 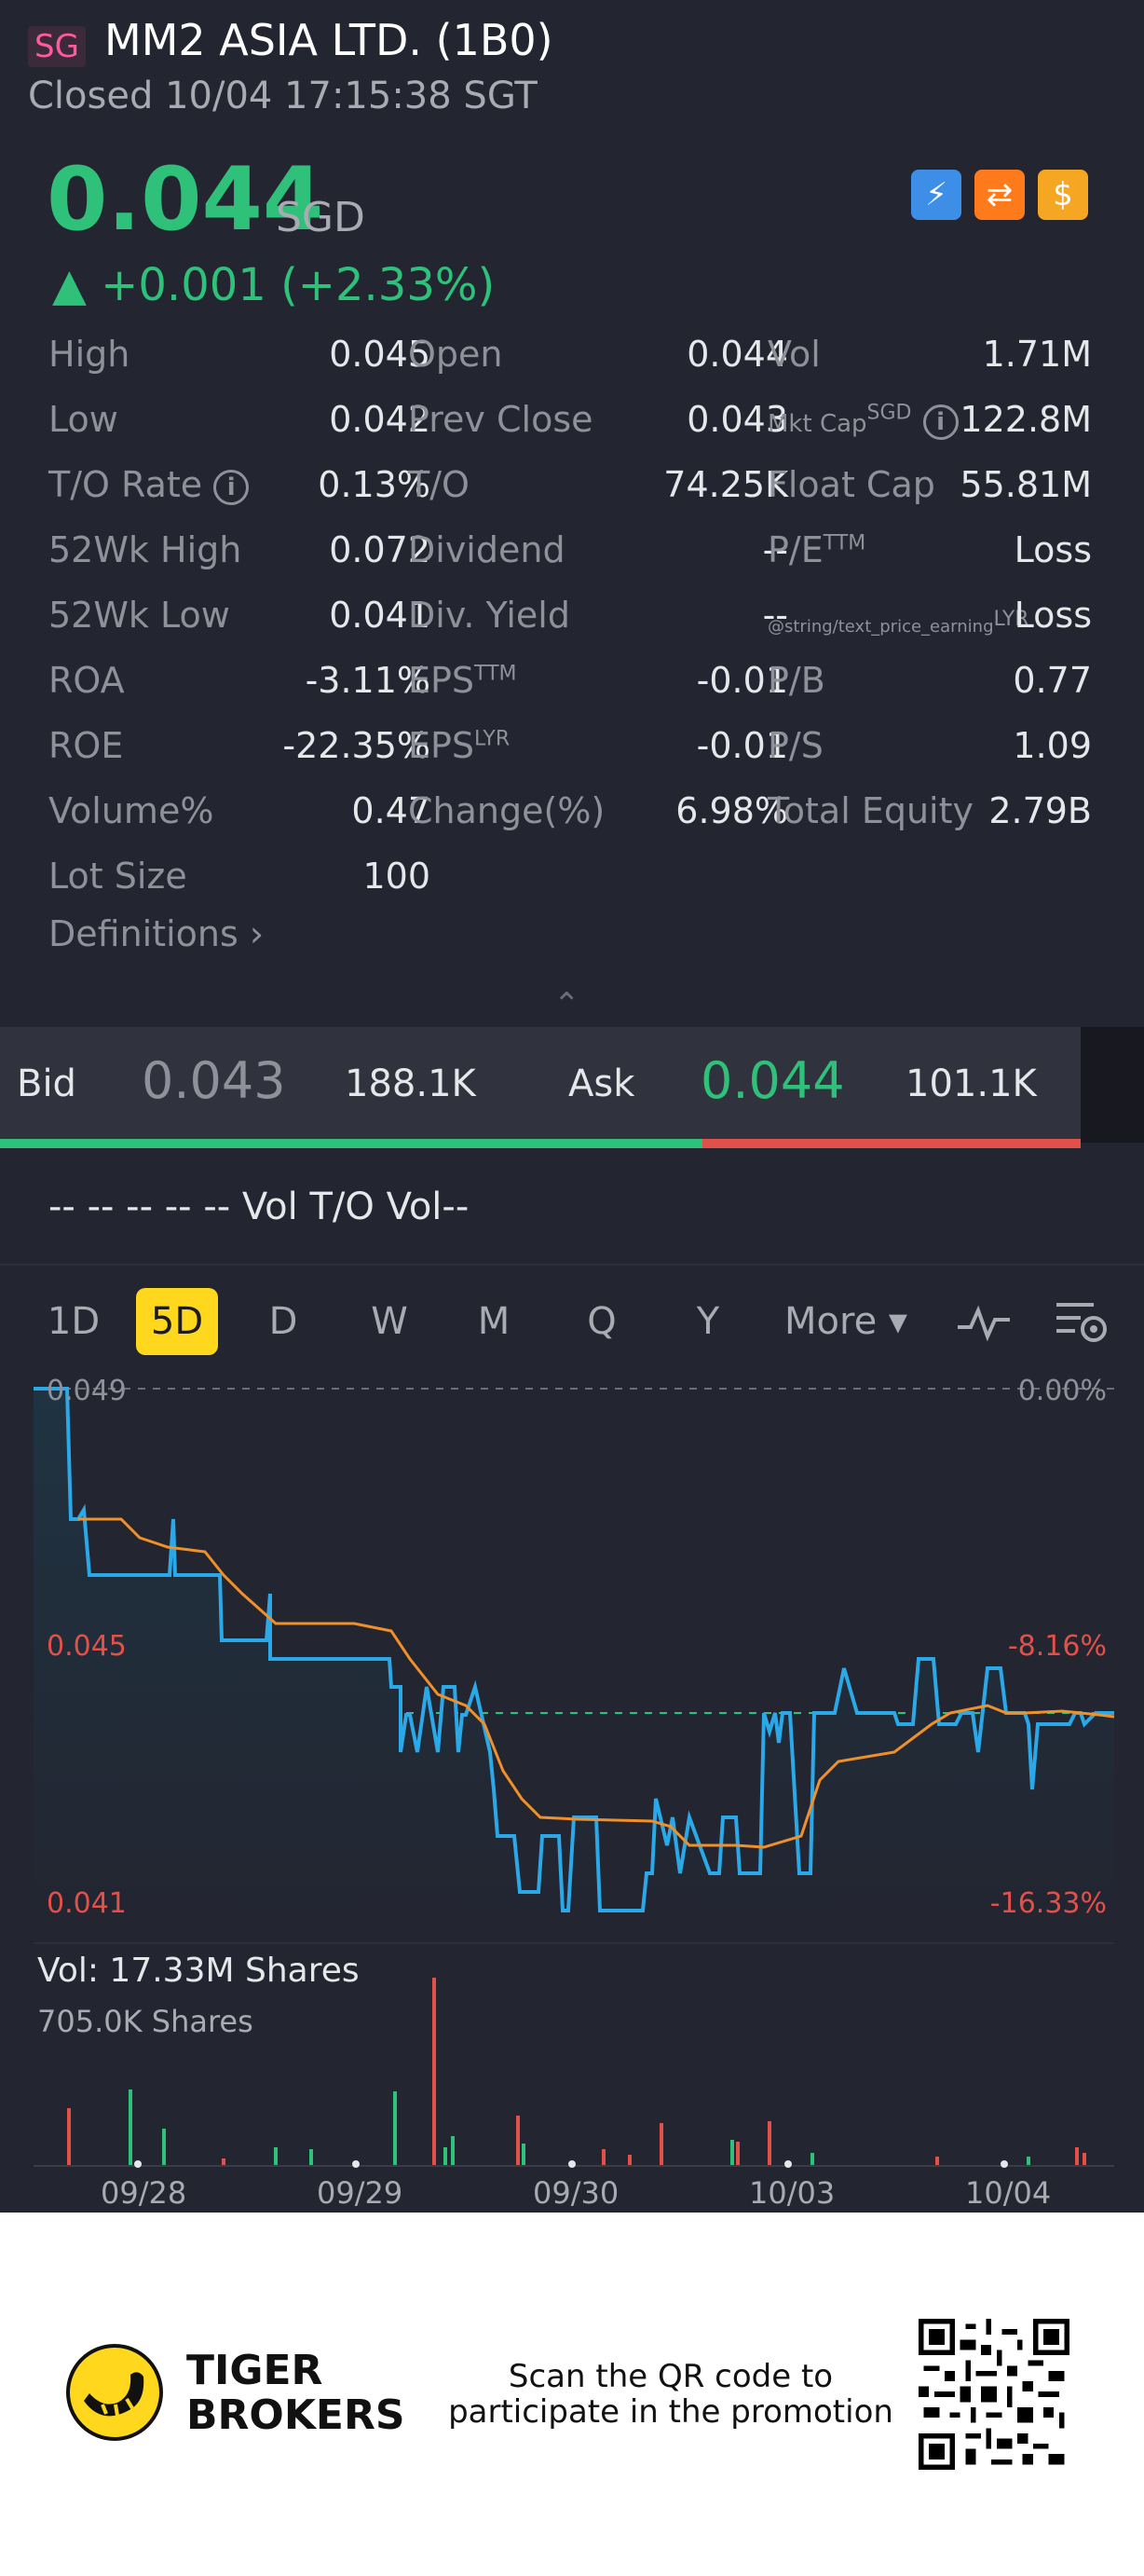 I want to click on stat-value: 0.044, so click(x=737, y=354).